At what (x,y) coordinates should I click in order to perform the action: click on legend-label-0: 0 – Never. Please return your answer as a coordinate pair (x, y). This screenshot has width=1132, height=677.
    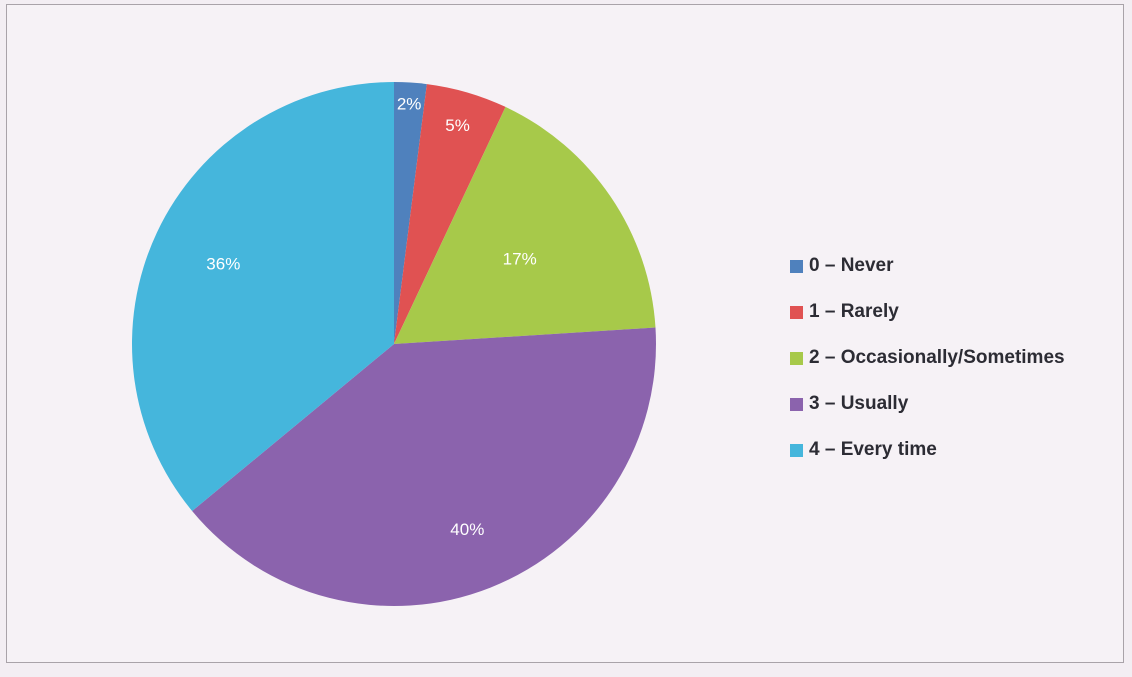
    Looking at the image, I should click on (851, 265).